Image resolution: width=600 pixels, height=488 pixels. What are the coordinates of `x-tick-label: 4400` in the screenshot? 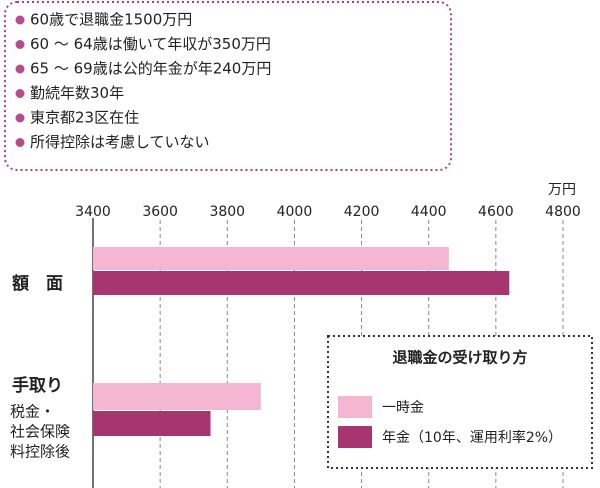 It's located at (429, 212).